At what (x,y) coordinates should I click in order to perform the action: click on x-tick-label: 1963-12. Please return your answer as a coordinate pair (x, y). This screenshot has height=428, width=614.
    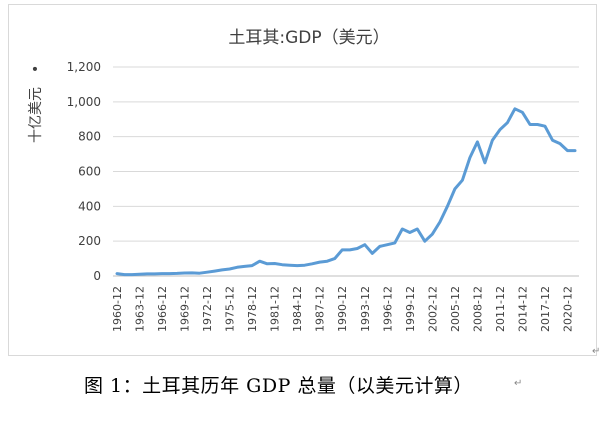
    Looking at the image, I should click on (140, 309).